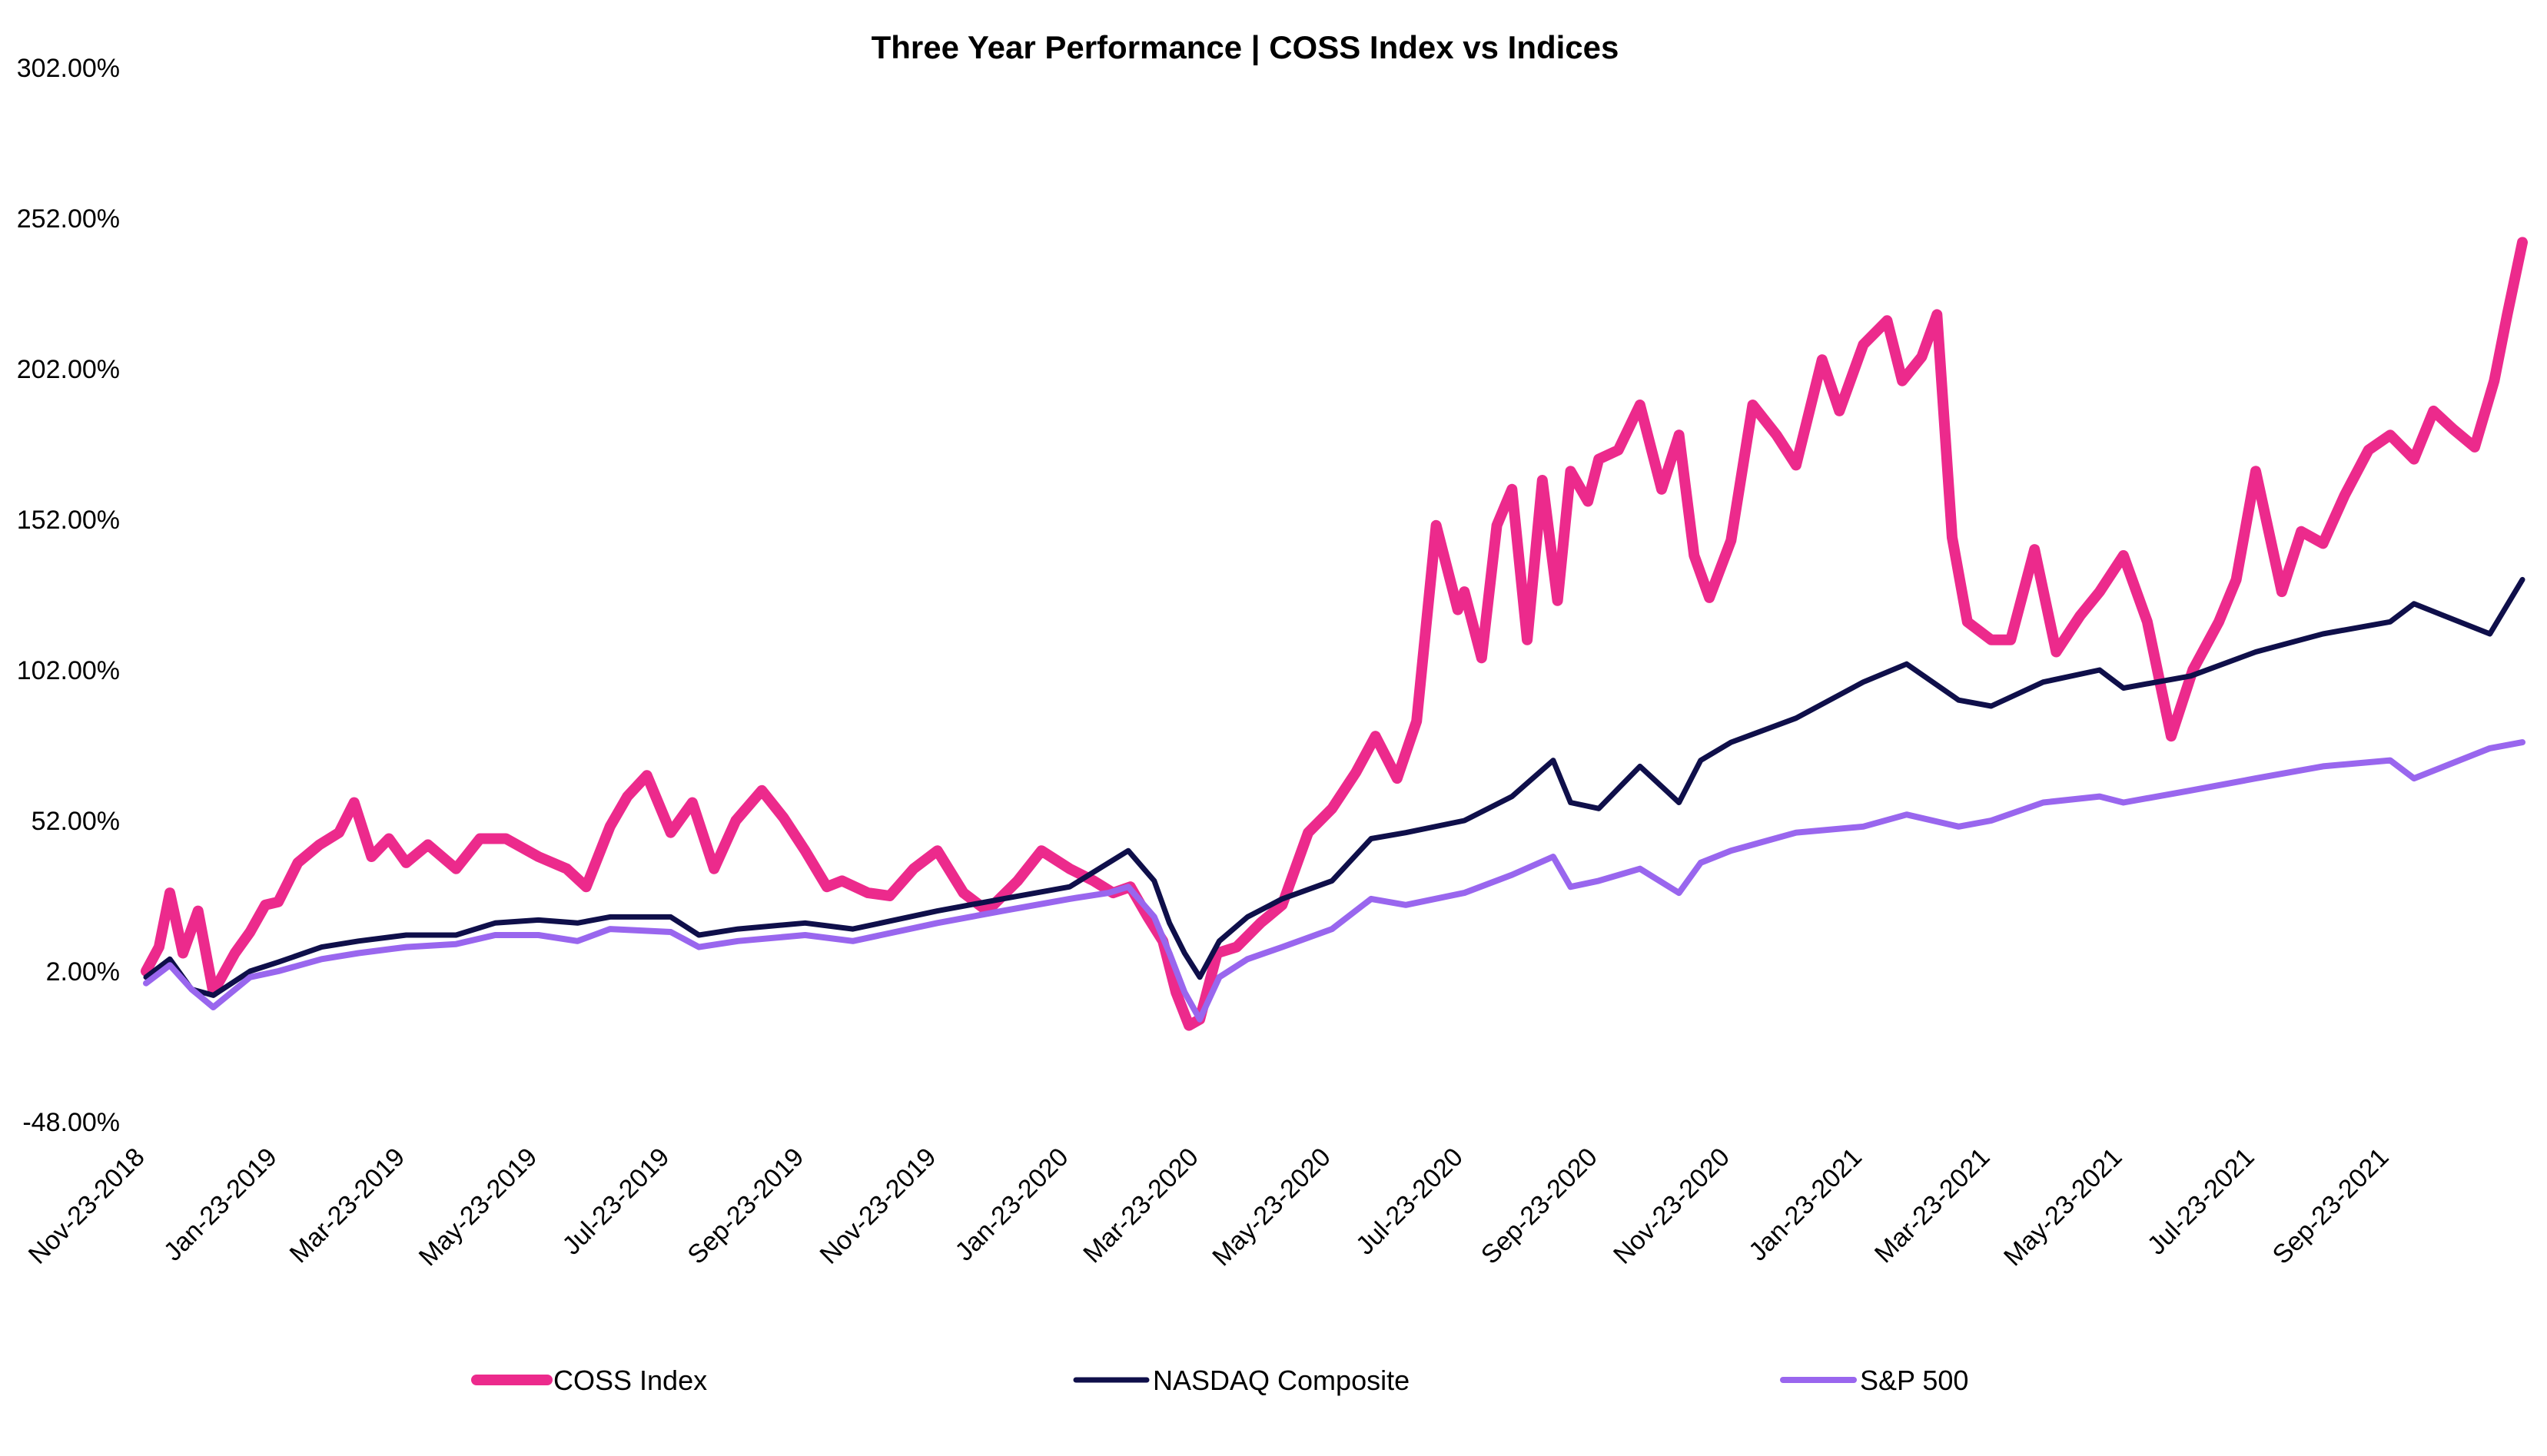  What do you see at coordinates (1141, 1206) in the screenshot?
I see `x-tick-label: Mar-23-2020` at bounding box center [1141, 1206].